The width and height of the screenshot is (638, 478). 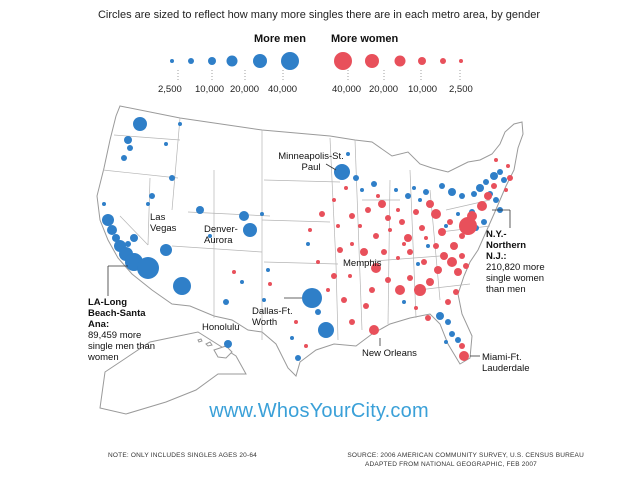 What do you see at coordinates (221, 327) in the screenshot?
I see `label-honolulu: Honolulu` at bounding box center [221, 327].